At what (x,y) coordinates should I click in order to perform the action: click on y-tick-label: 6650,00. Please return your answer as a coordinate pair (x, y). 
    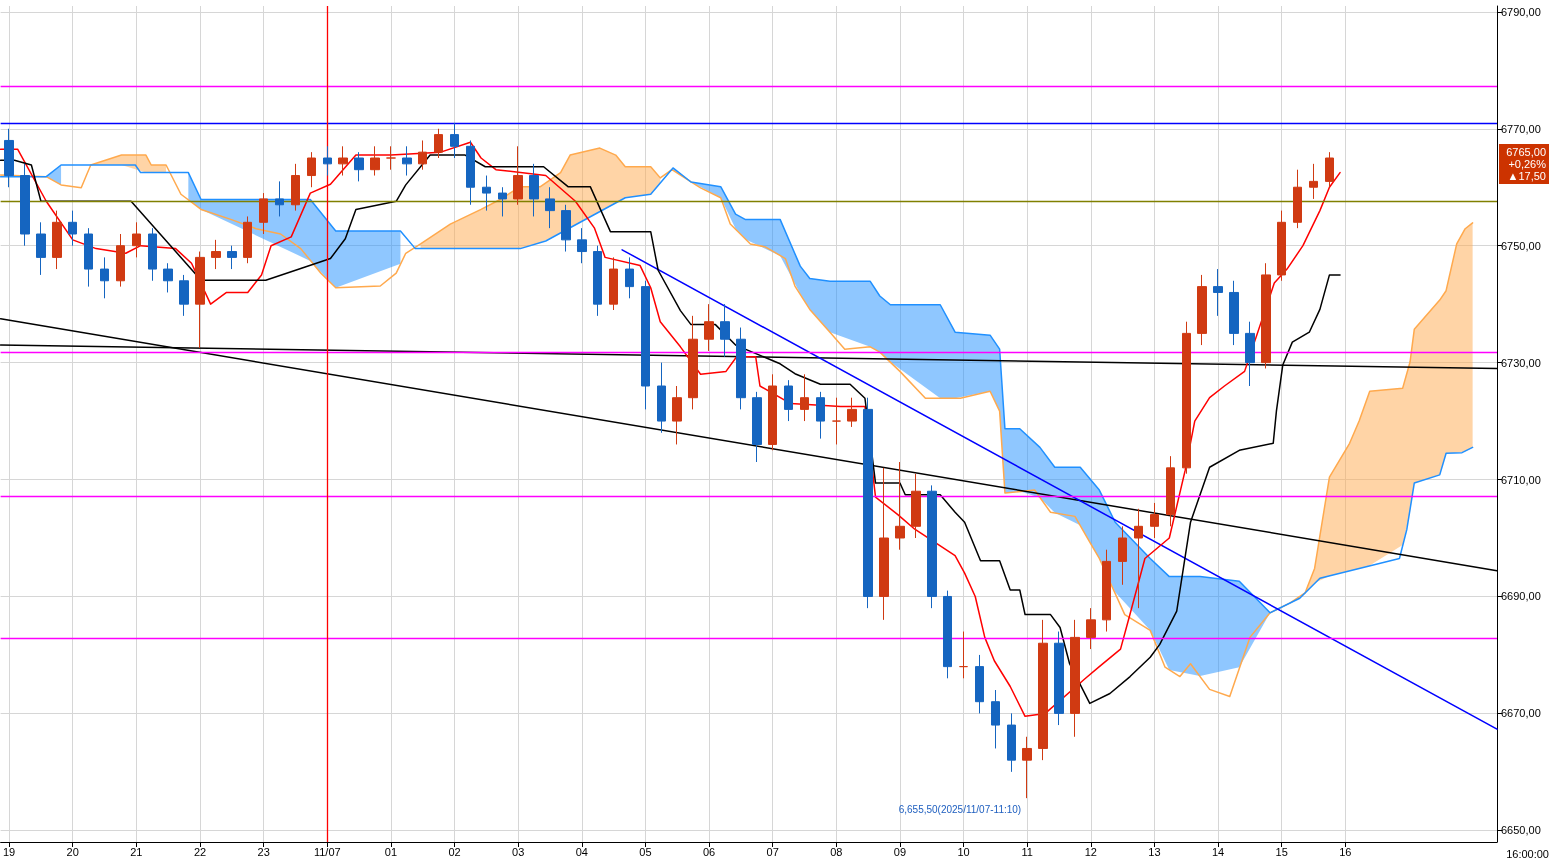
    Looking at the image, I should click on (1521, 830).